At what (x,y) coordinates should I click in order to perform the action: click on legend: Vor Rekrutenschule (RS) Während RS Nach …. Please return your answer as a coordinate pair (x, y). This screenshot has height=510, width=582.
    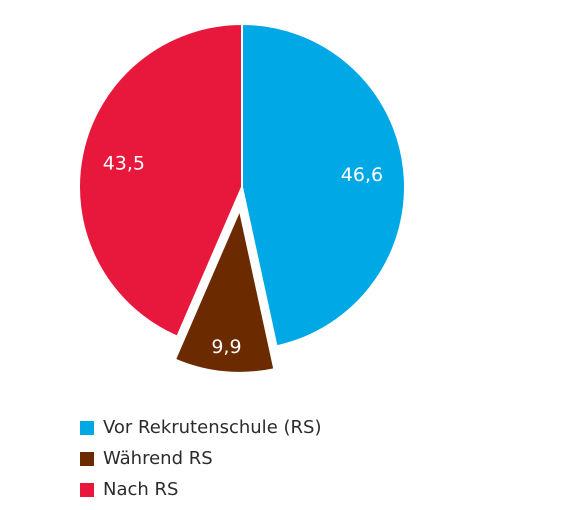
    Looking at the image, I should click on (200, 458).